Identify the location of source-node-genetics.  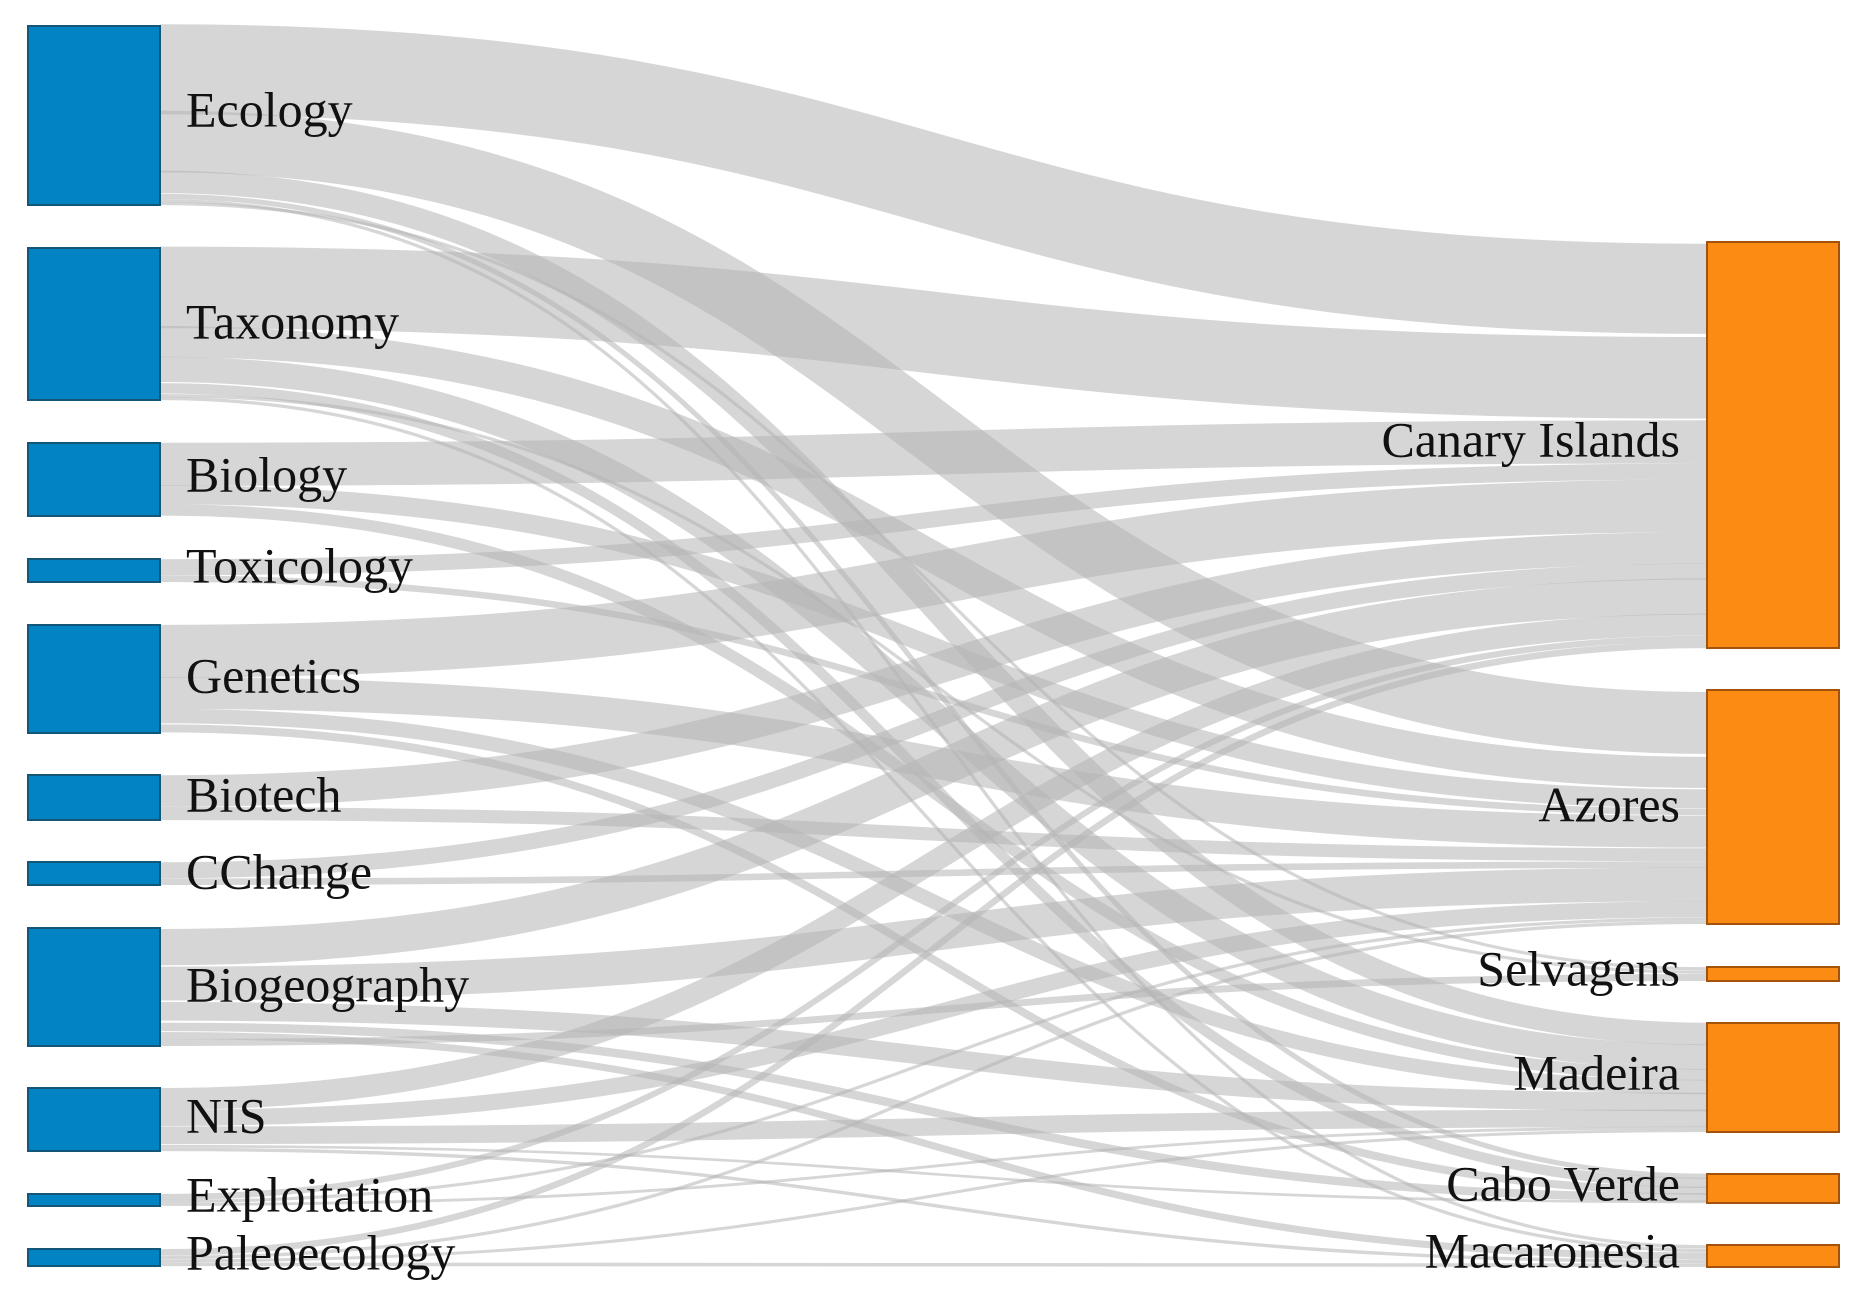
(94, 679).